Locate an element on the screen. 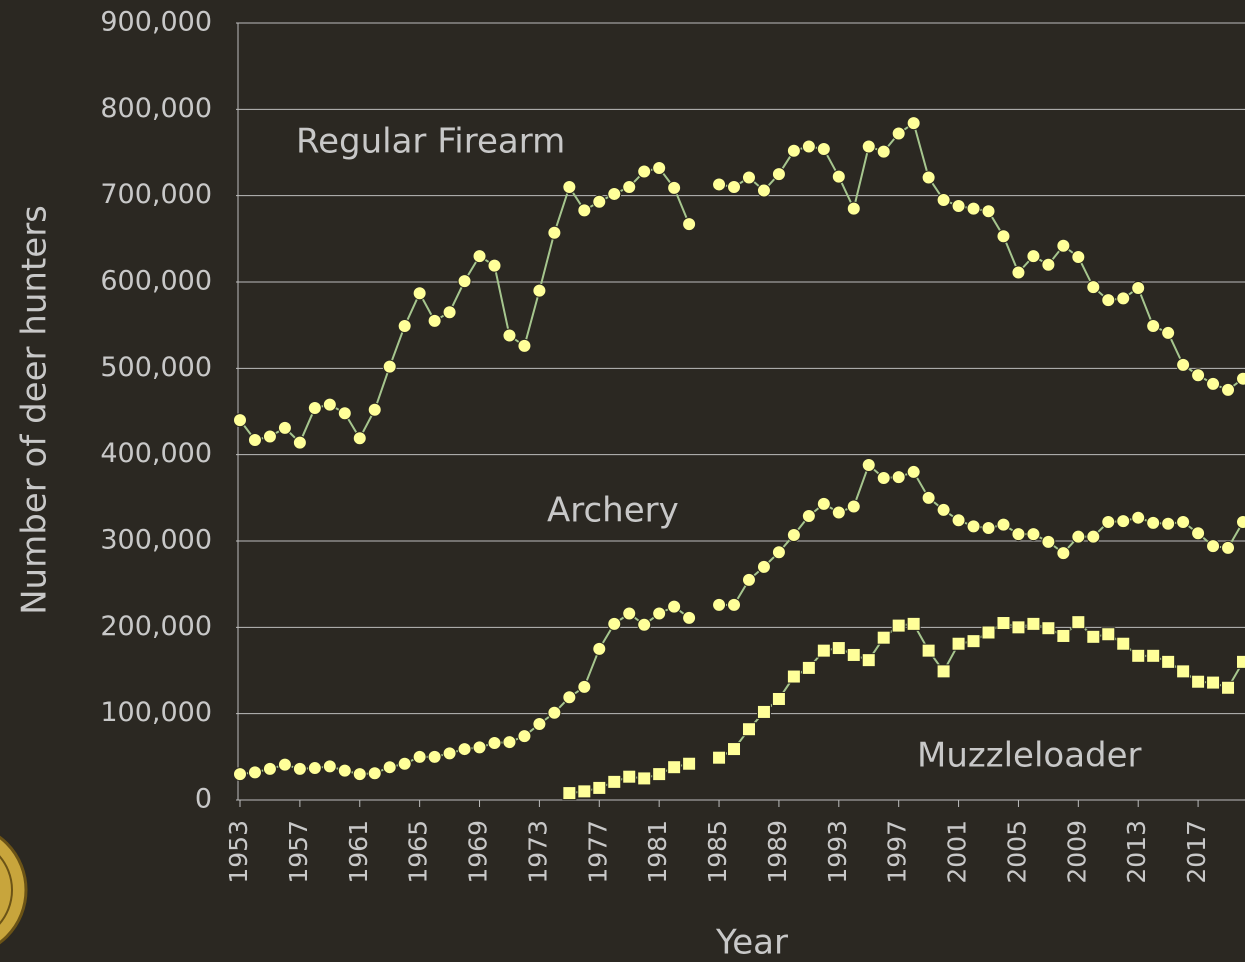 This screenshot has width=1245, height=962. y-tick-label: 900,000 is located at coordinates (156, 22).